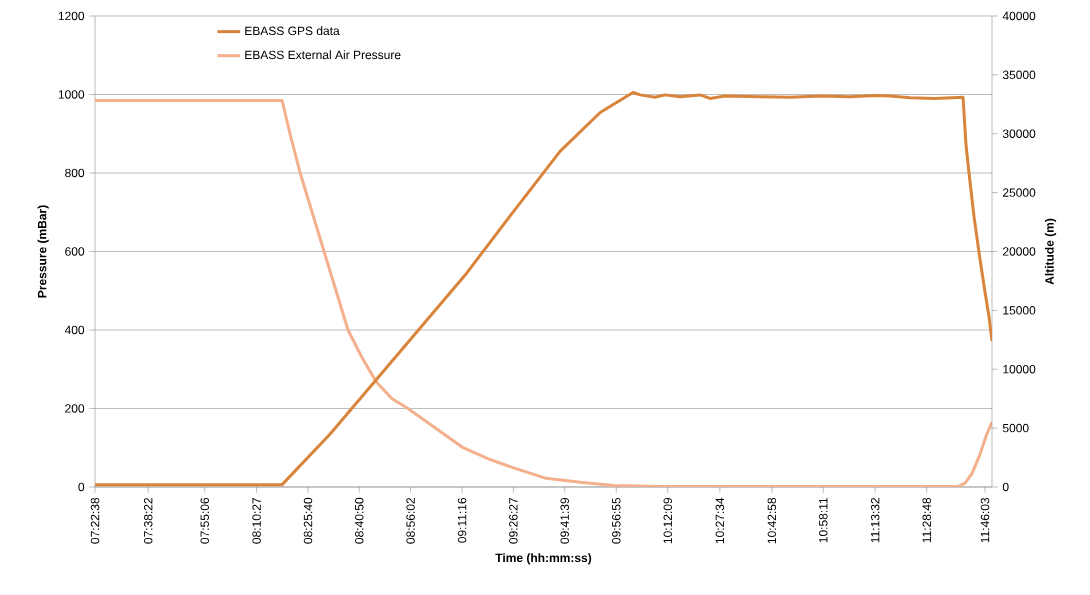  I want to click on x-tick-label: 07:38:22, so click(148, 521).